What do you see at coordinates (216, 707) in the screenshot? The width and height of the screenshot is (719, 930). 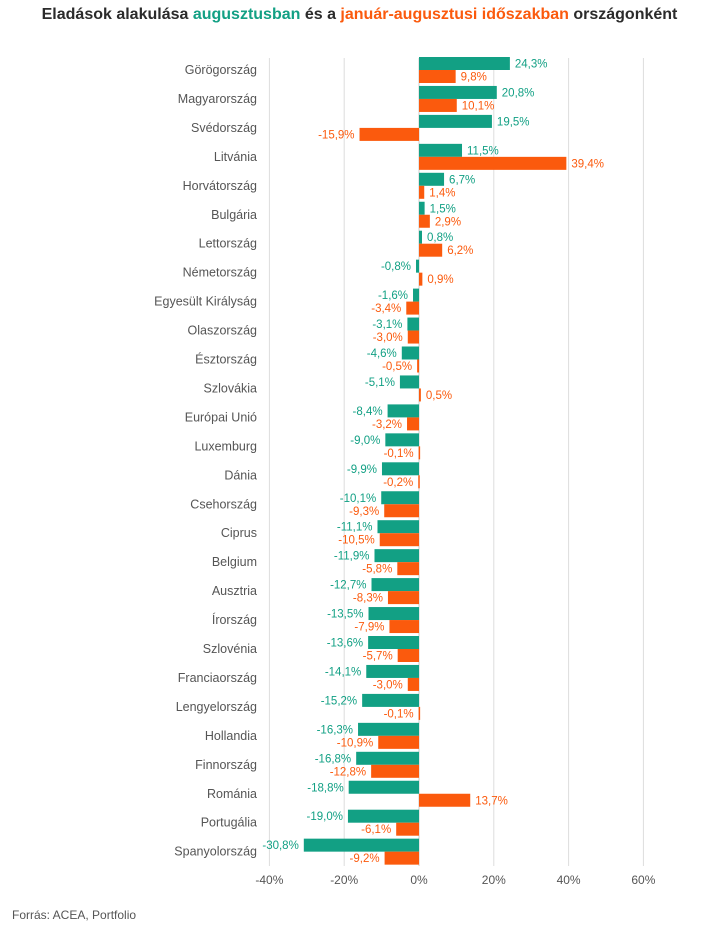 I see `category-label: Lengyelország` at bounding box center [216, 707].